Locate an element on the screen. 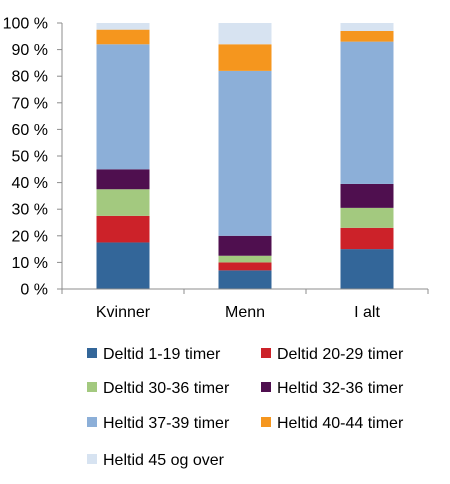 The image size is (450, 484). legend-item: Heltid 32-36 timer is located at coordinates (332, 388).